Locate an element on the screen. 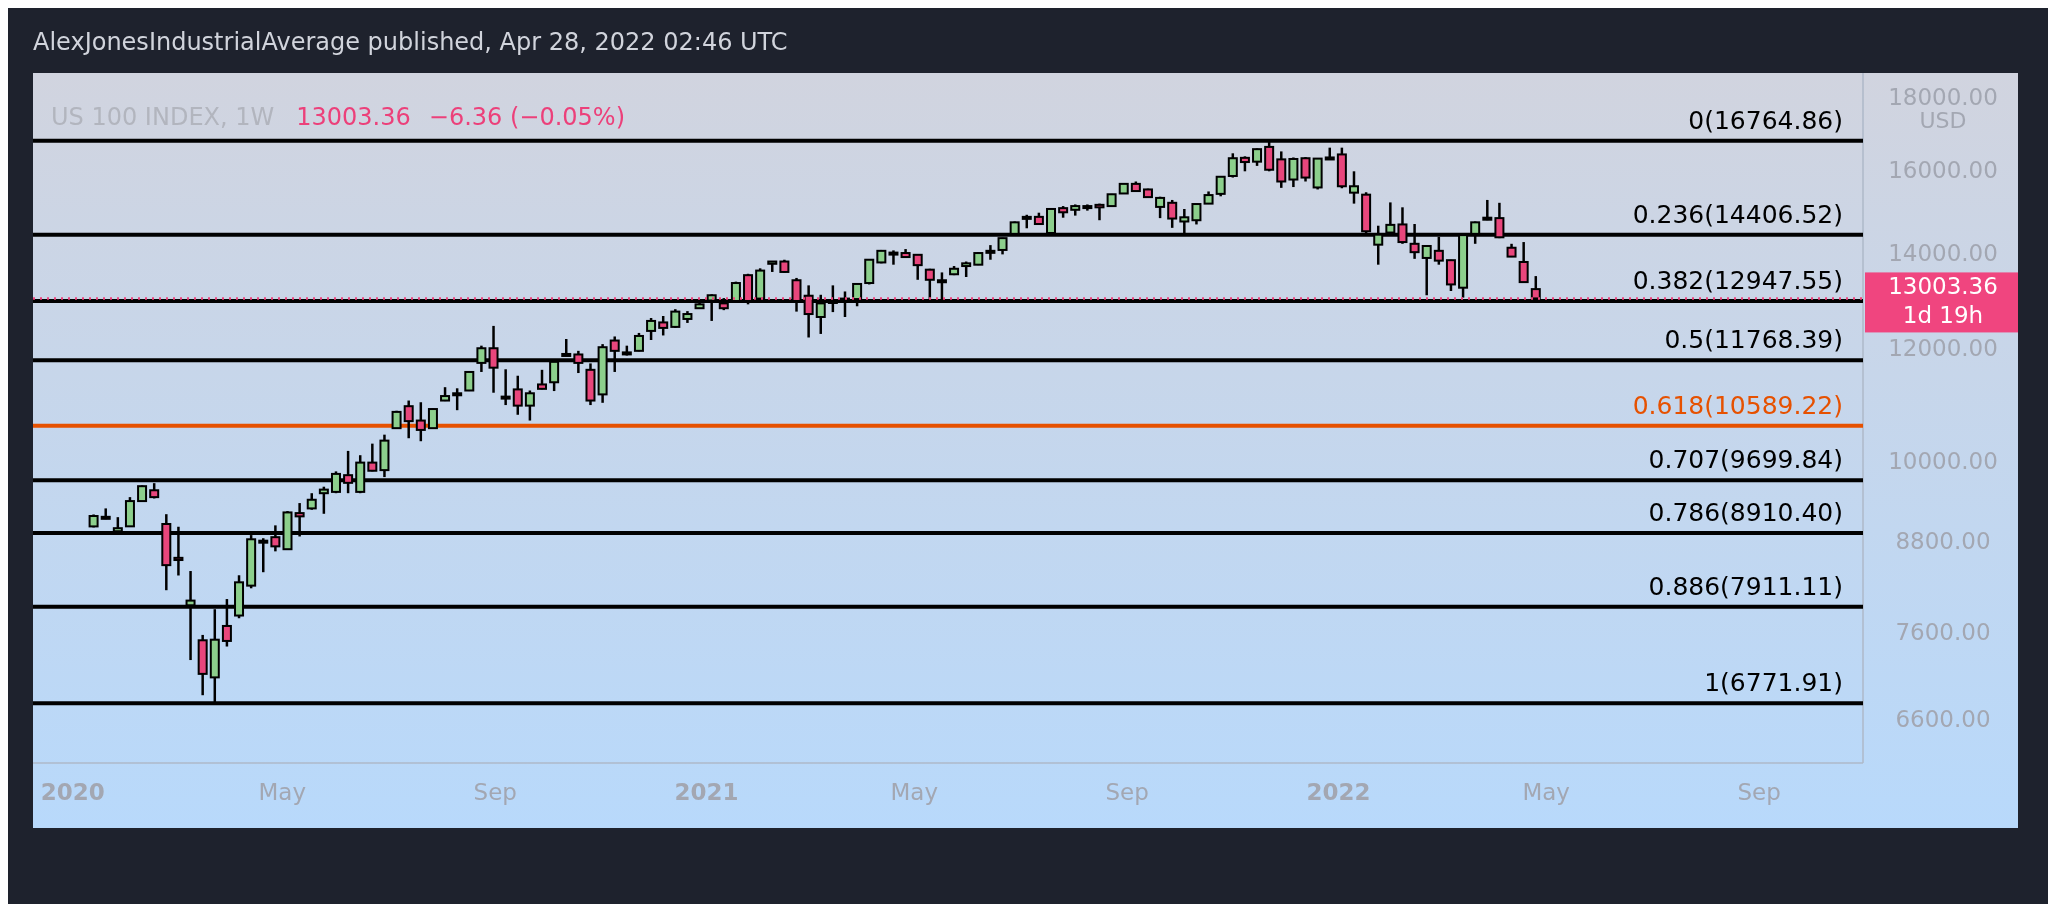 The width and height of the screenshot is (2048, 904). y-tick-label: 6600.00 is located at coordinates (1943, 719).